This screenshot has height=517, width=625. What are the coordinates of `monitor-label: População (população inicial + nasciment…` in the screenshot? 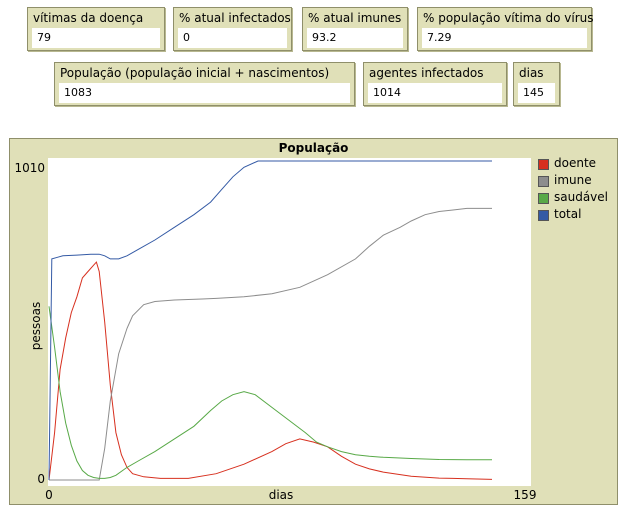 It's located at (195, 73).